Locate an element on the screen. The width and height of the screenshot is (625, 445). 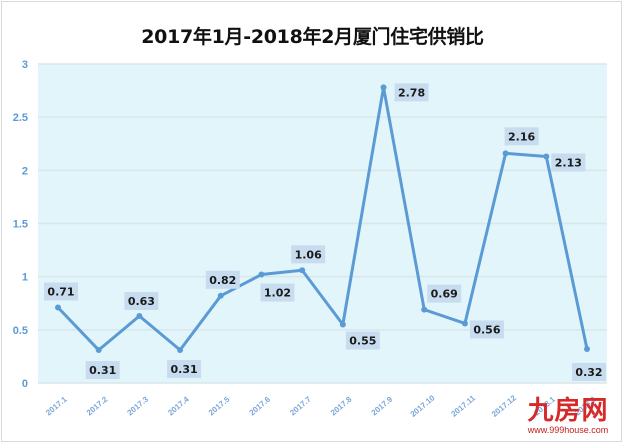
watermark-logo: 九房网 is located at coordinates (568, 411).